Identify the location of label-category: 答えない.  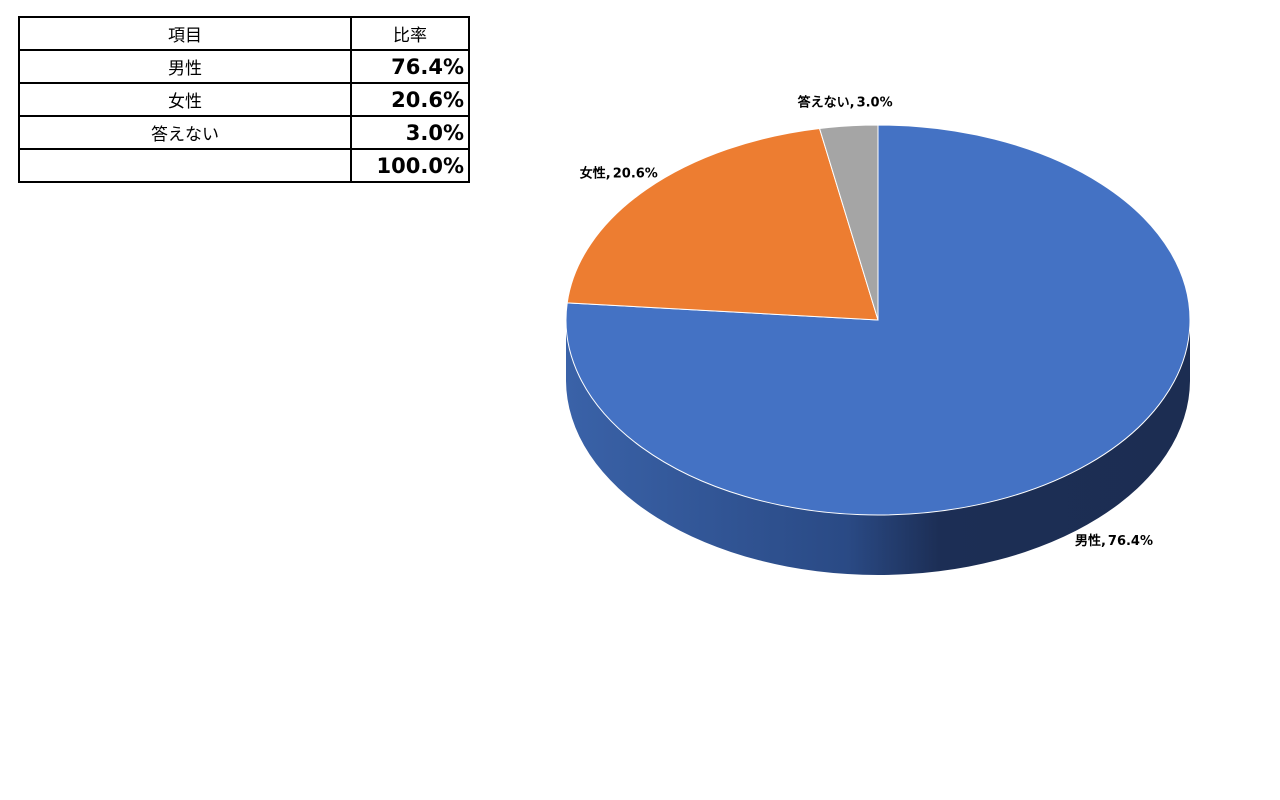
(824, 102).